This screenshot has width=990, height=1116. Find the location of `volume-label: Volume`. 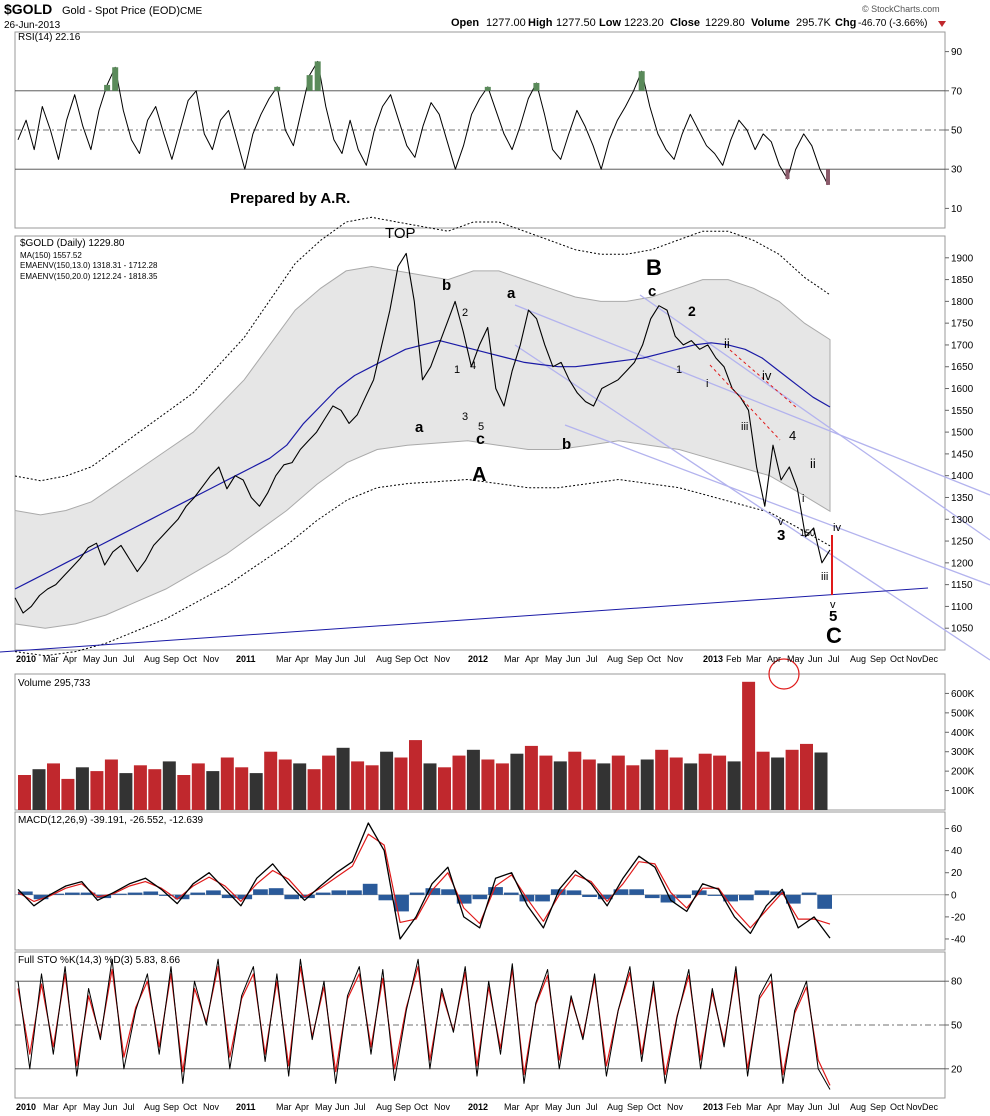

volume-label: Volume is located at coordinates (770, 23).